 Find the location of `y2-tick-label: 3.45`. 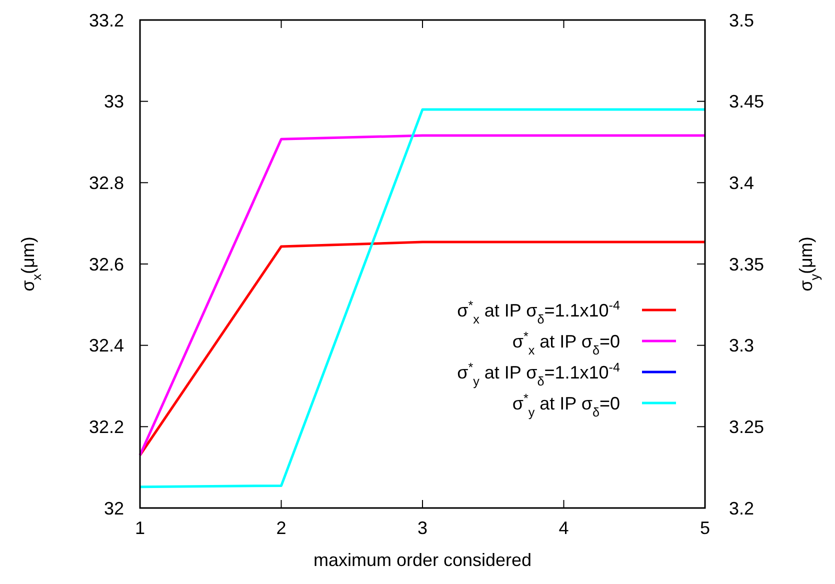

y2-tick-label: 3.45 is located at coordinates (746, 102).